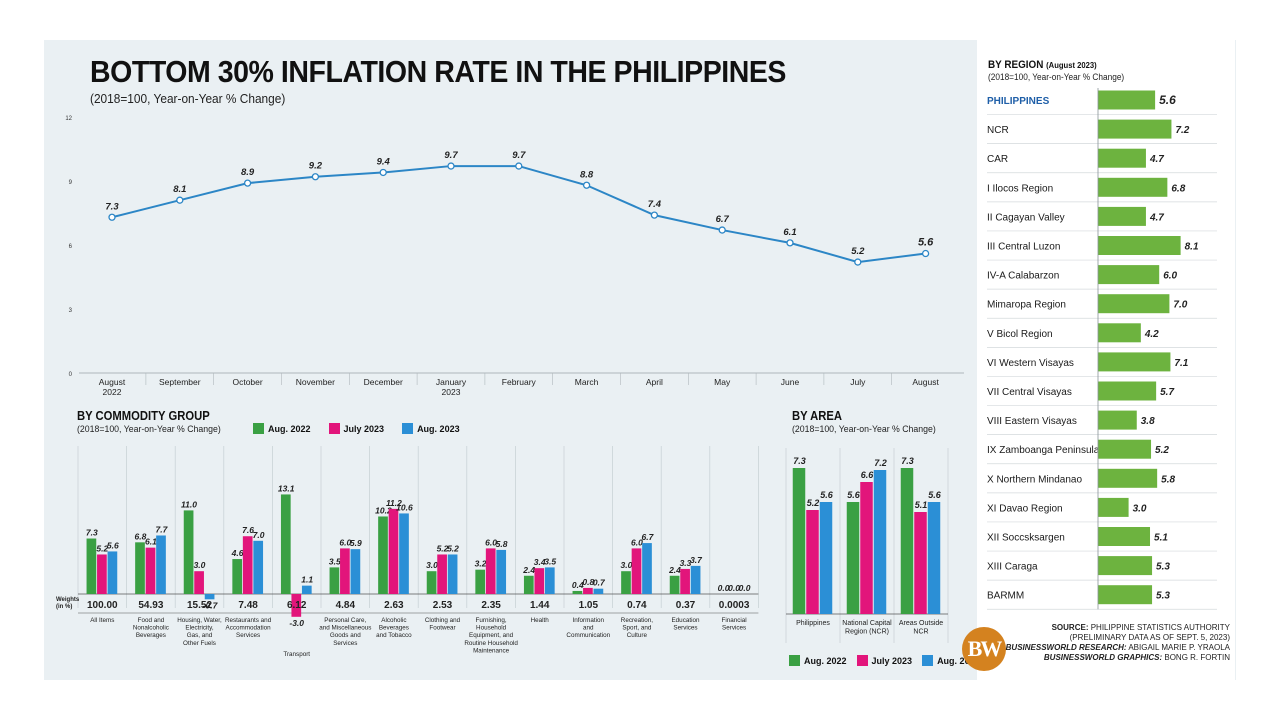 Image resolution: width=1280 pixels, height=720 pixels. I want to click on bar-label: 10.6, so click(404, 507).